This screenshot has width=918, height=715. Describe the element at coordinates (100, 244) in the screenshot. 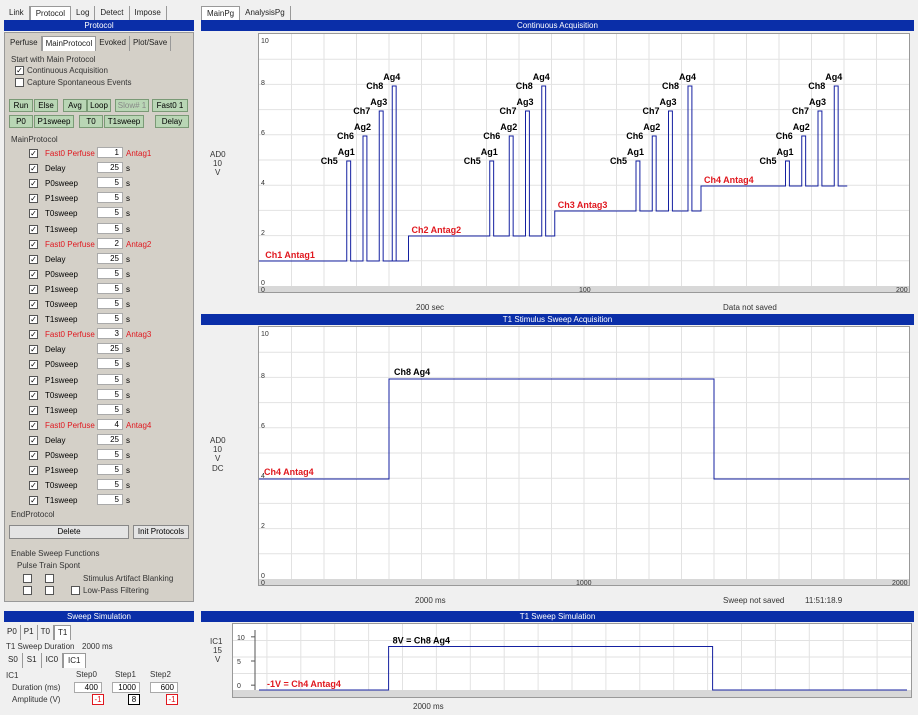

I see `protocol-step: ✓ Fast0 Perfuse 2 Antag2` at that location.